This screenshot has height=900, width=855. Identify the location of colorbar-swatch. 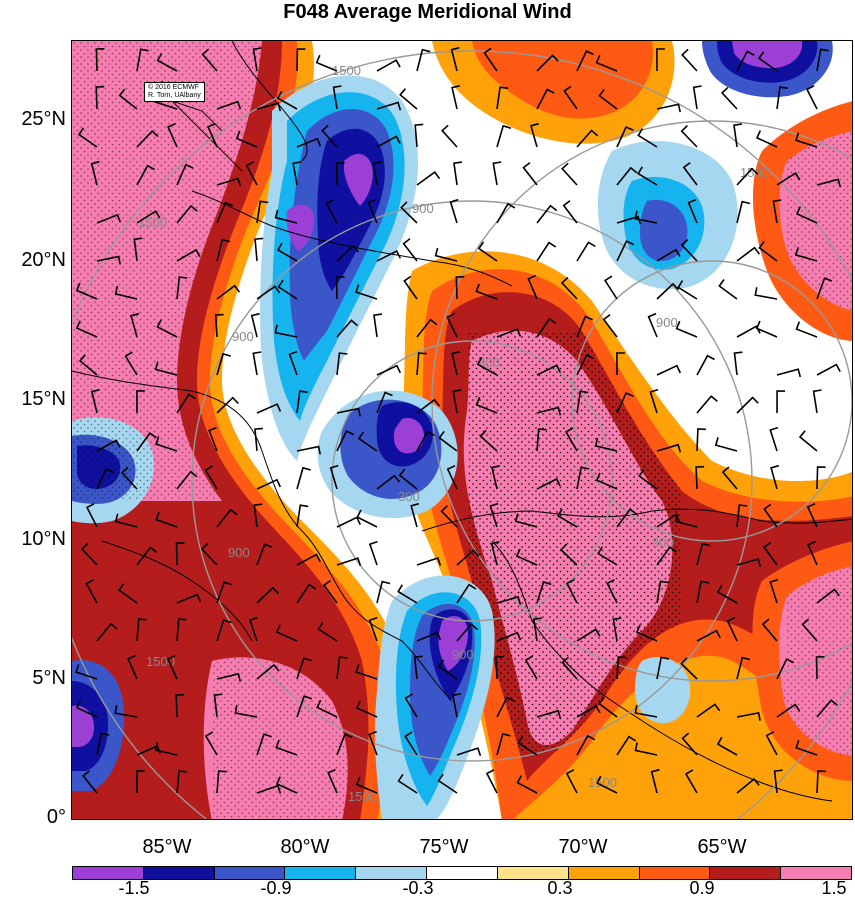
(604, 873).